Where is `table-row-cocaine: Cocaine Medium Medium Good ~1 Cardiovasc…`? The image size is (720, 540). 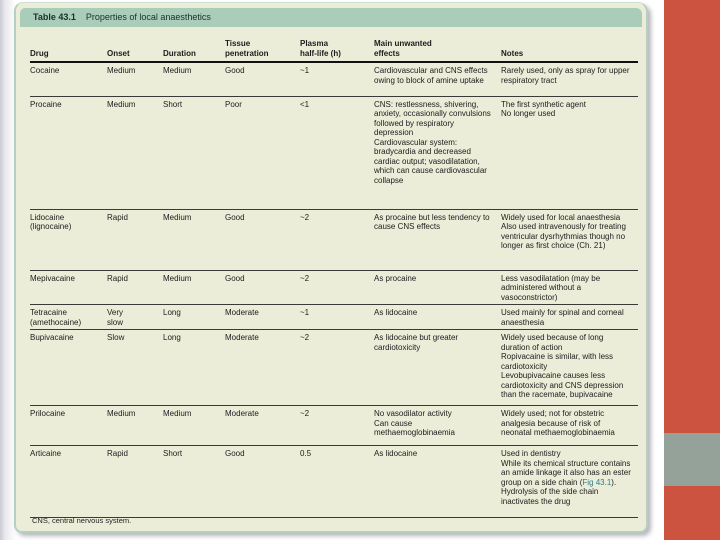 table-row-cocaine: Cocaine Medium Medium Good ~1 Cardiovasc… is located at coordinates (334, 79).